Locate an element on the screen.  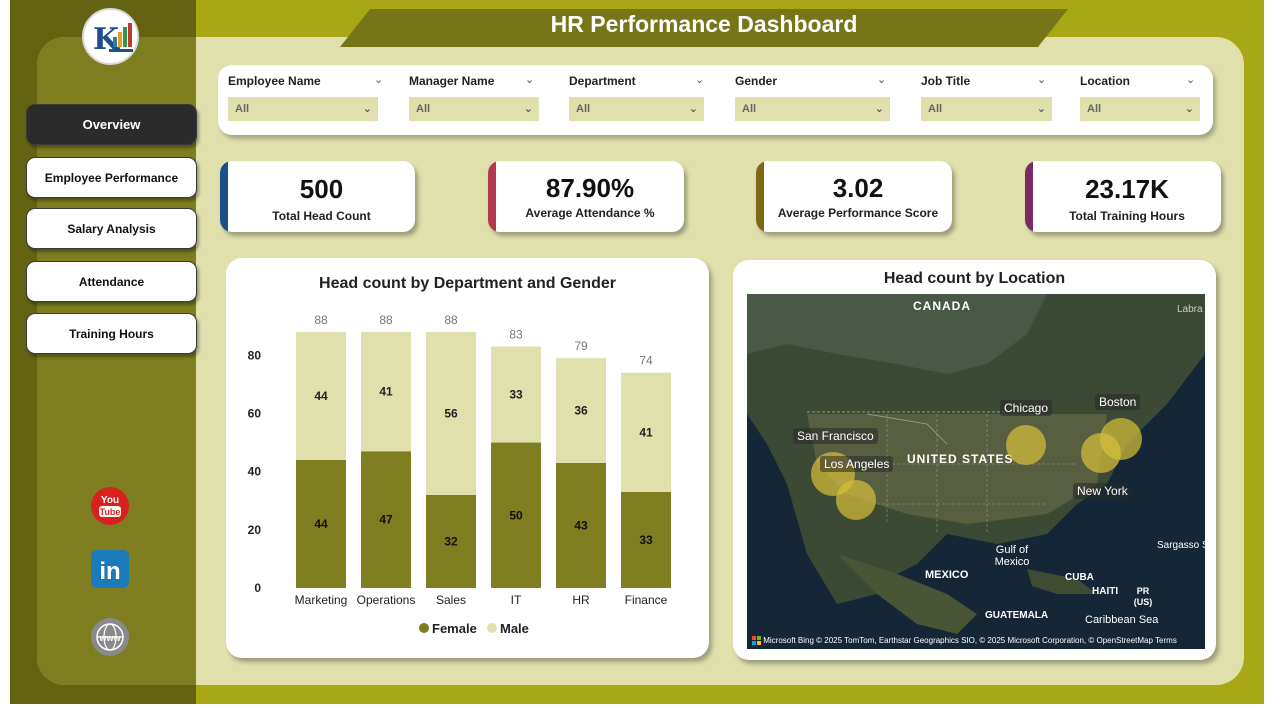
kpi-value: 500 is located at coordinates (321, 189).